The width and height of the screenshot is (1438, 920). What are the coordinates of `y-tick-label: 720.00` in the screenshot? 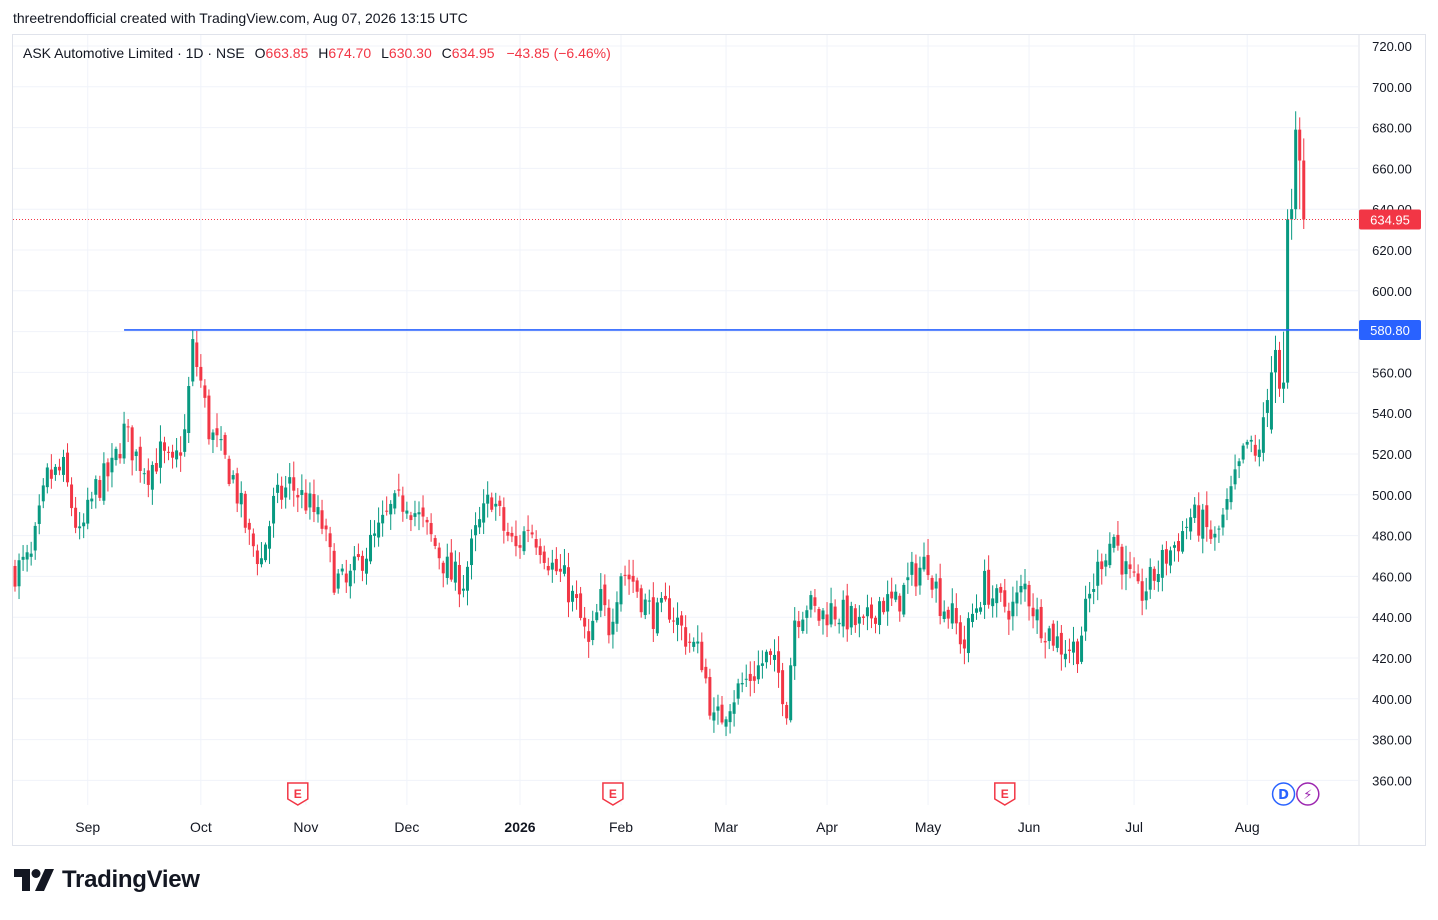 It's located at (1392, 46).